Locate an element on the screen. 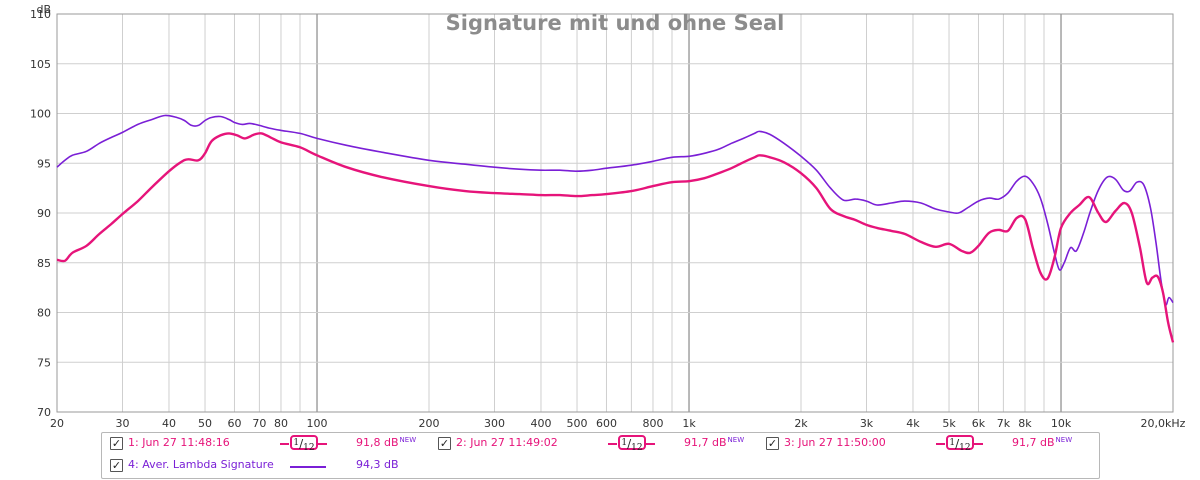 Image resolution: width=1200 pixels, height=480 pixels. x-tick-label: 6k is located at coordinates (979, 423).